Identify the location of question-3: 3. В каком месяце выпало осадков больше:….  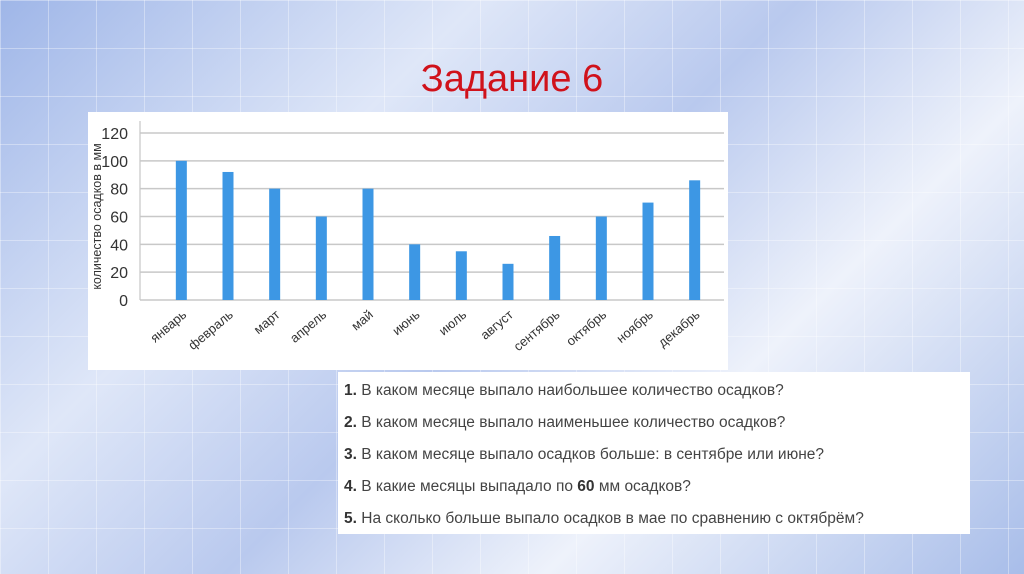
(584, 454).